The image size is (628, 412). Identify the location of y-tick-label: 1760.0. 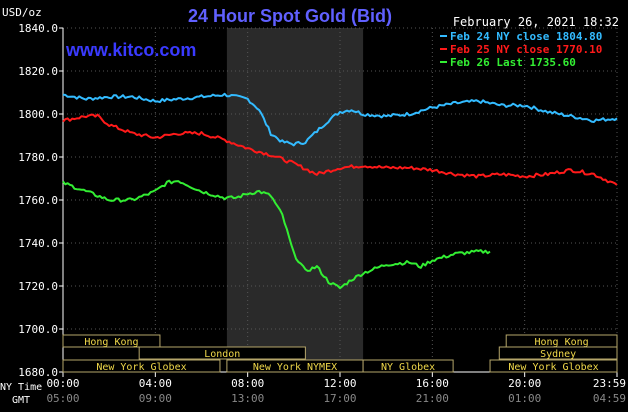
(38, 200).